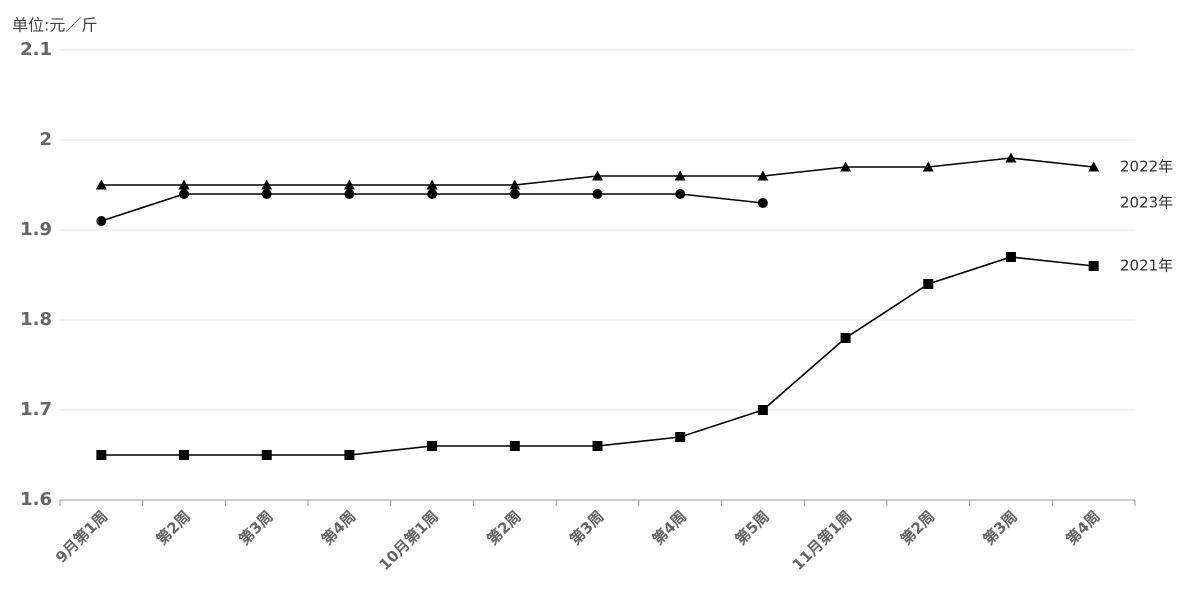 The width and height of the screenshot is (1200, 600). Describe the element at coordinates (36, 229) in the screenshot. I see `y-tick-label: 1.9` at that location.